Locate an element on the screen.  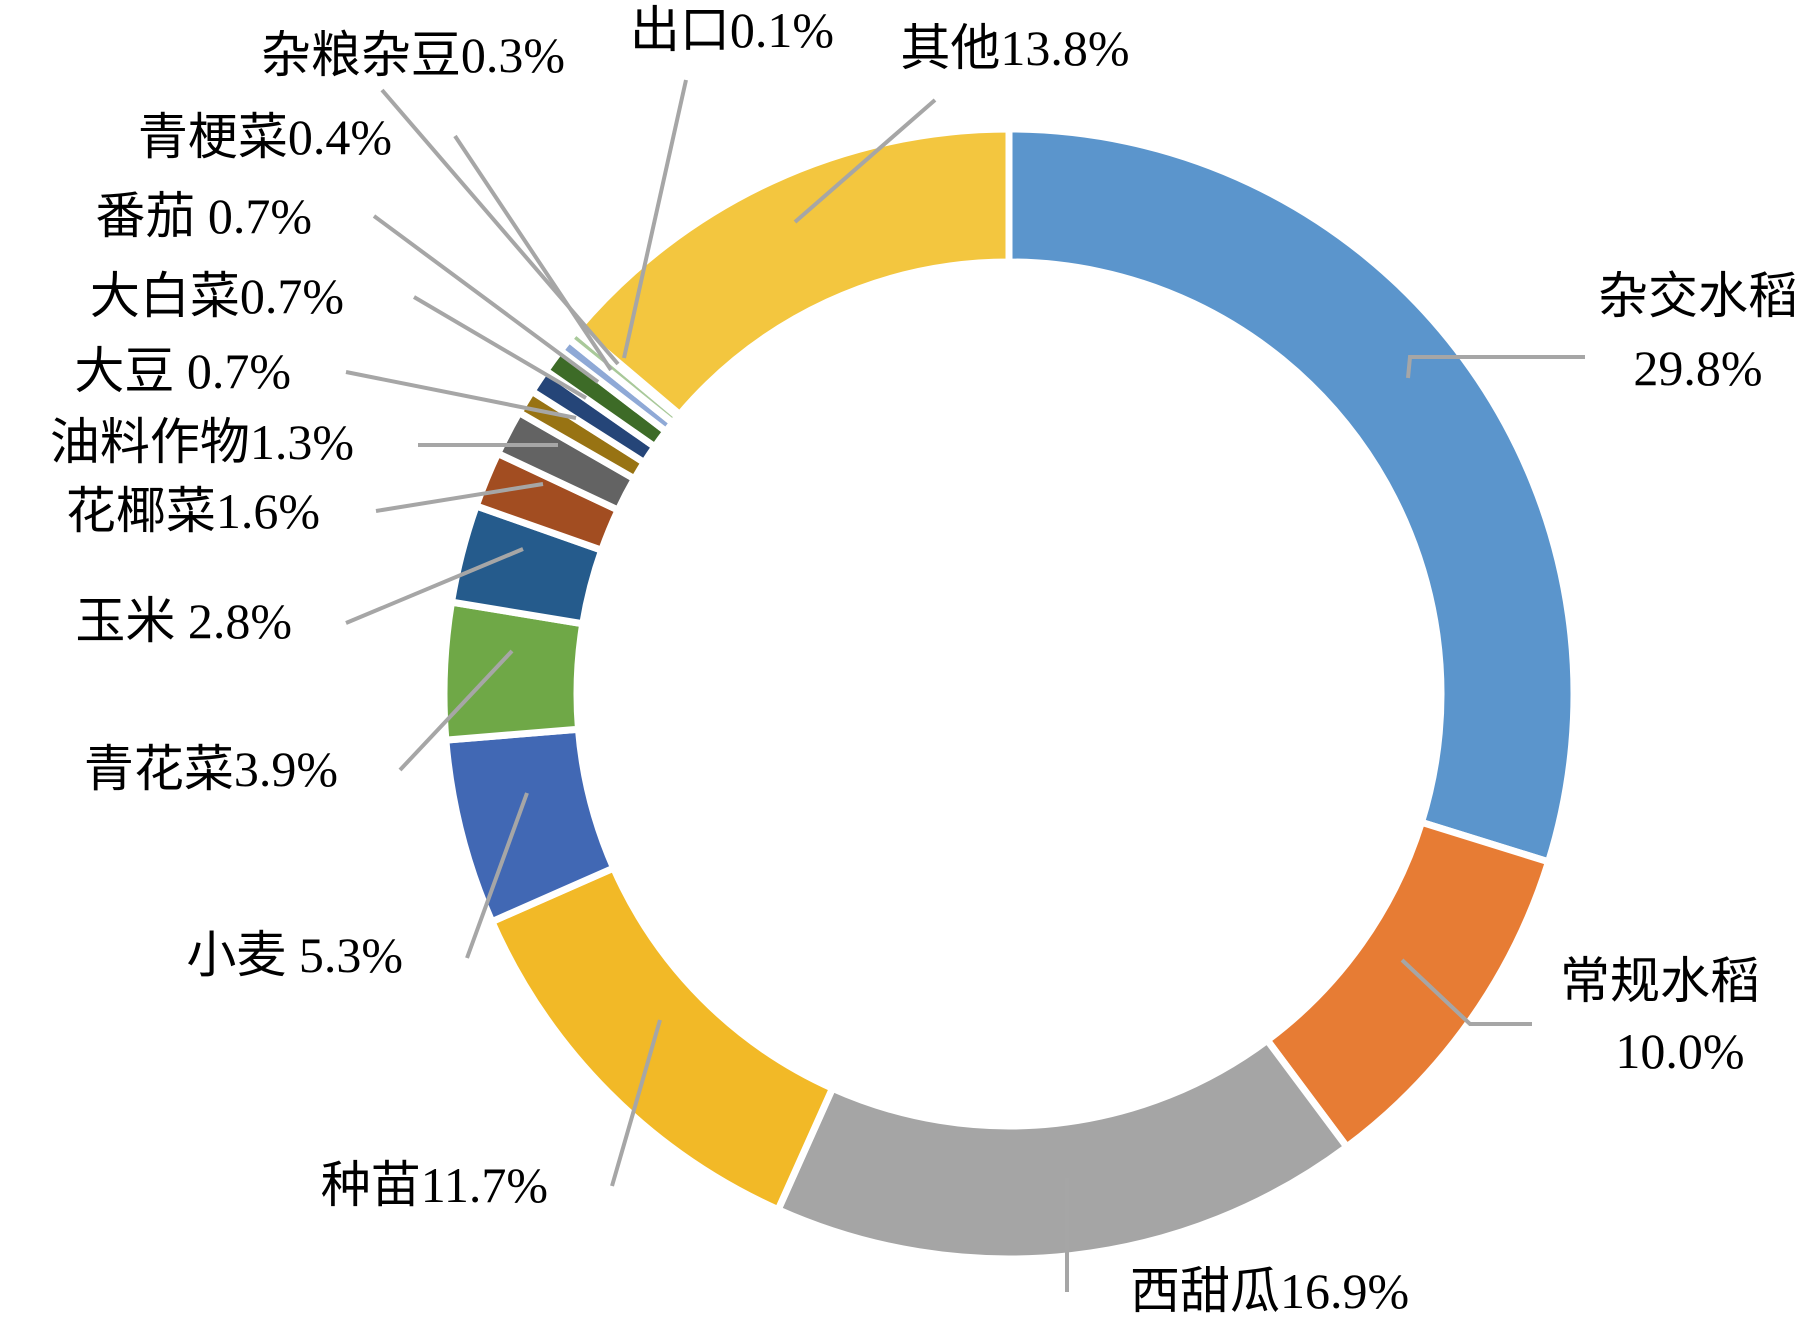
data-label-tomato: 番茄 0.7% is located at coordinates (203, 216).